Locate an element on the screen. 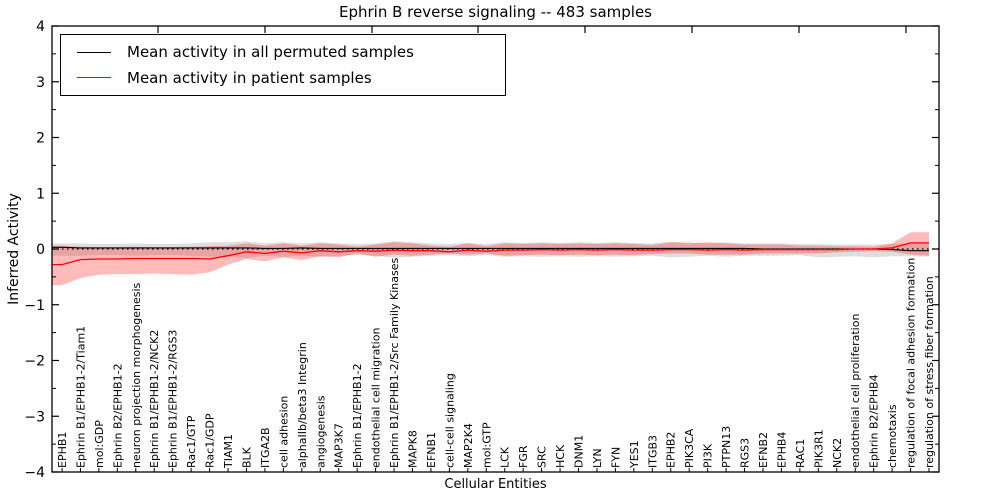  x-tick-label: RAC1 is located at coordinates (800, 453).